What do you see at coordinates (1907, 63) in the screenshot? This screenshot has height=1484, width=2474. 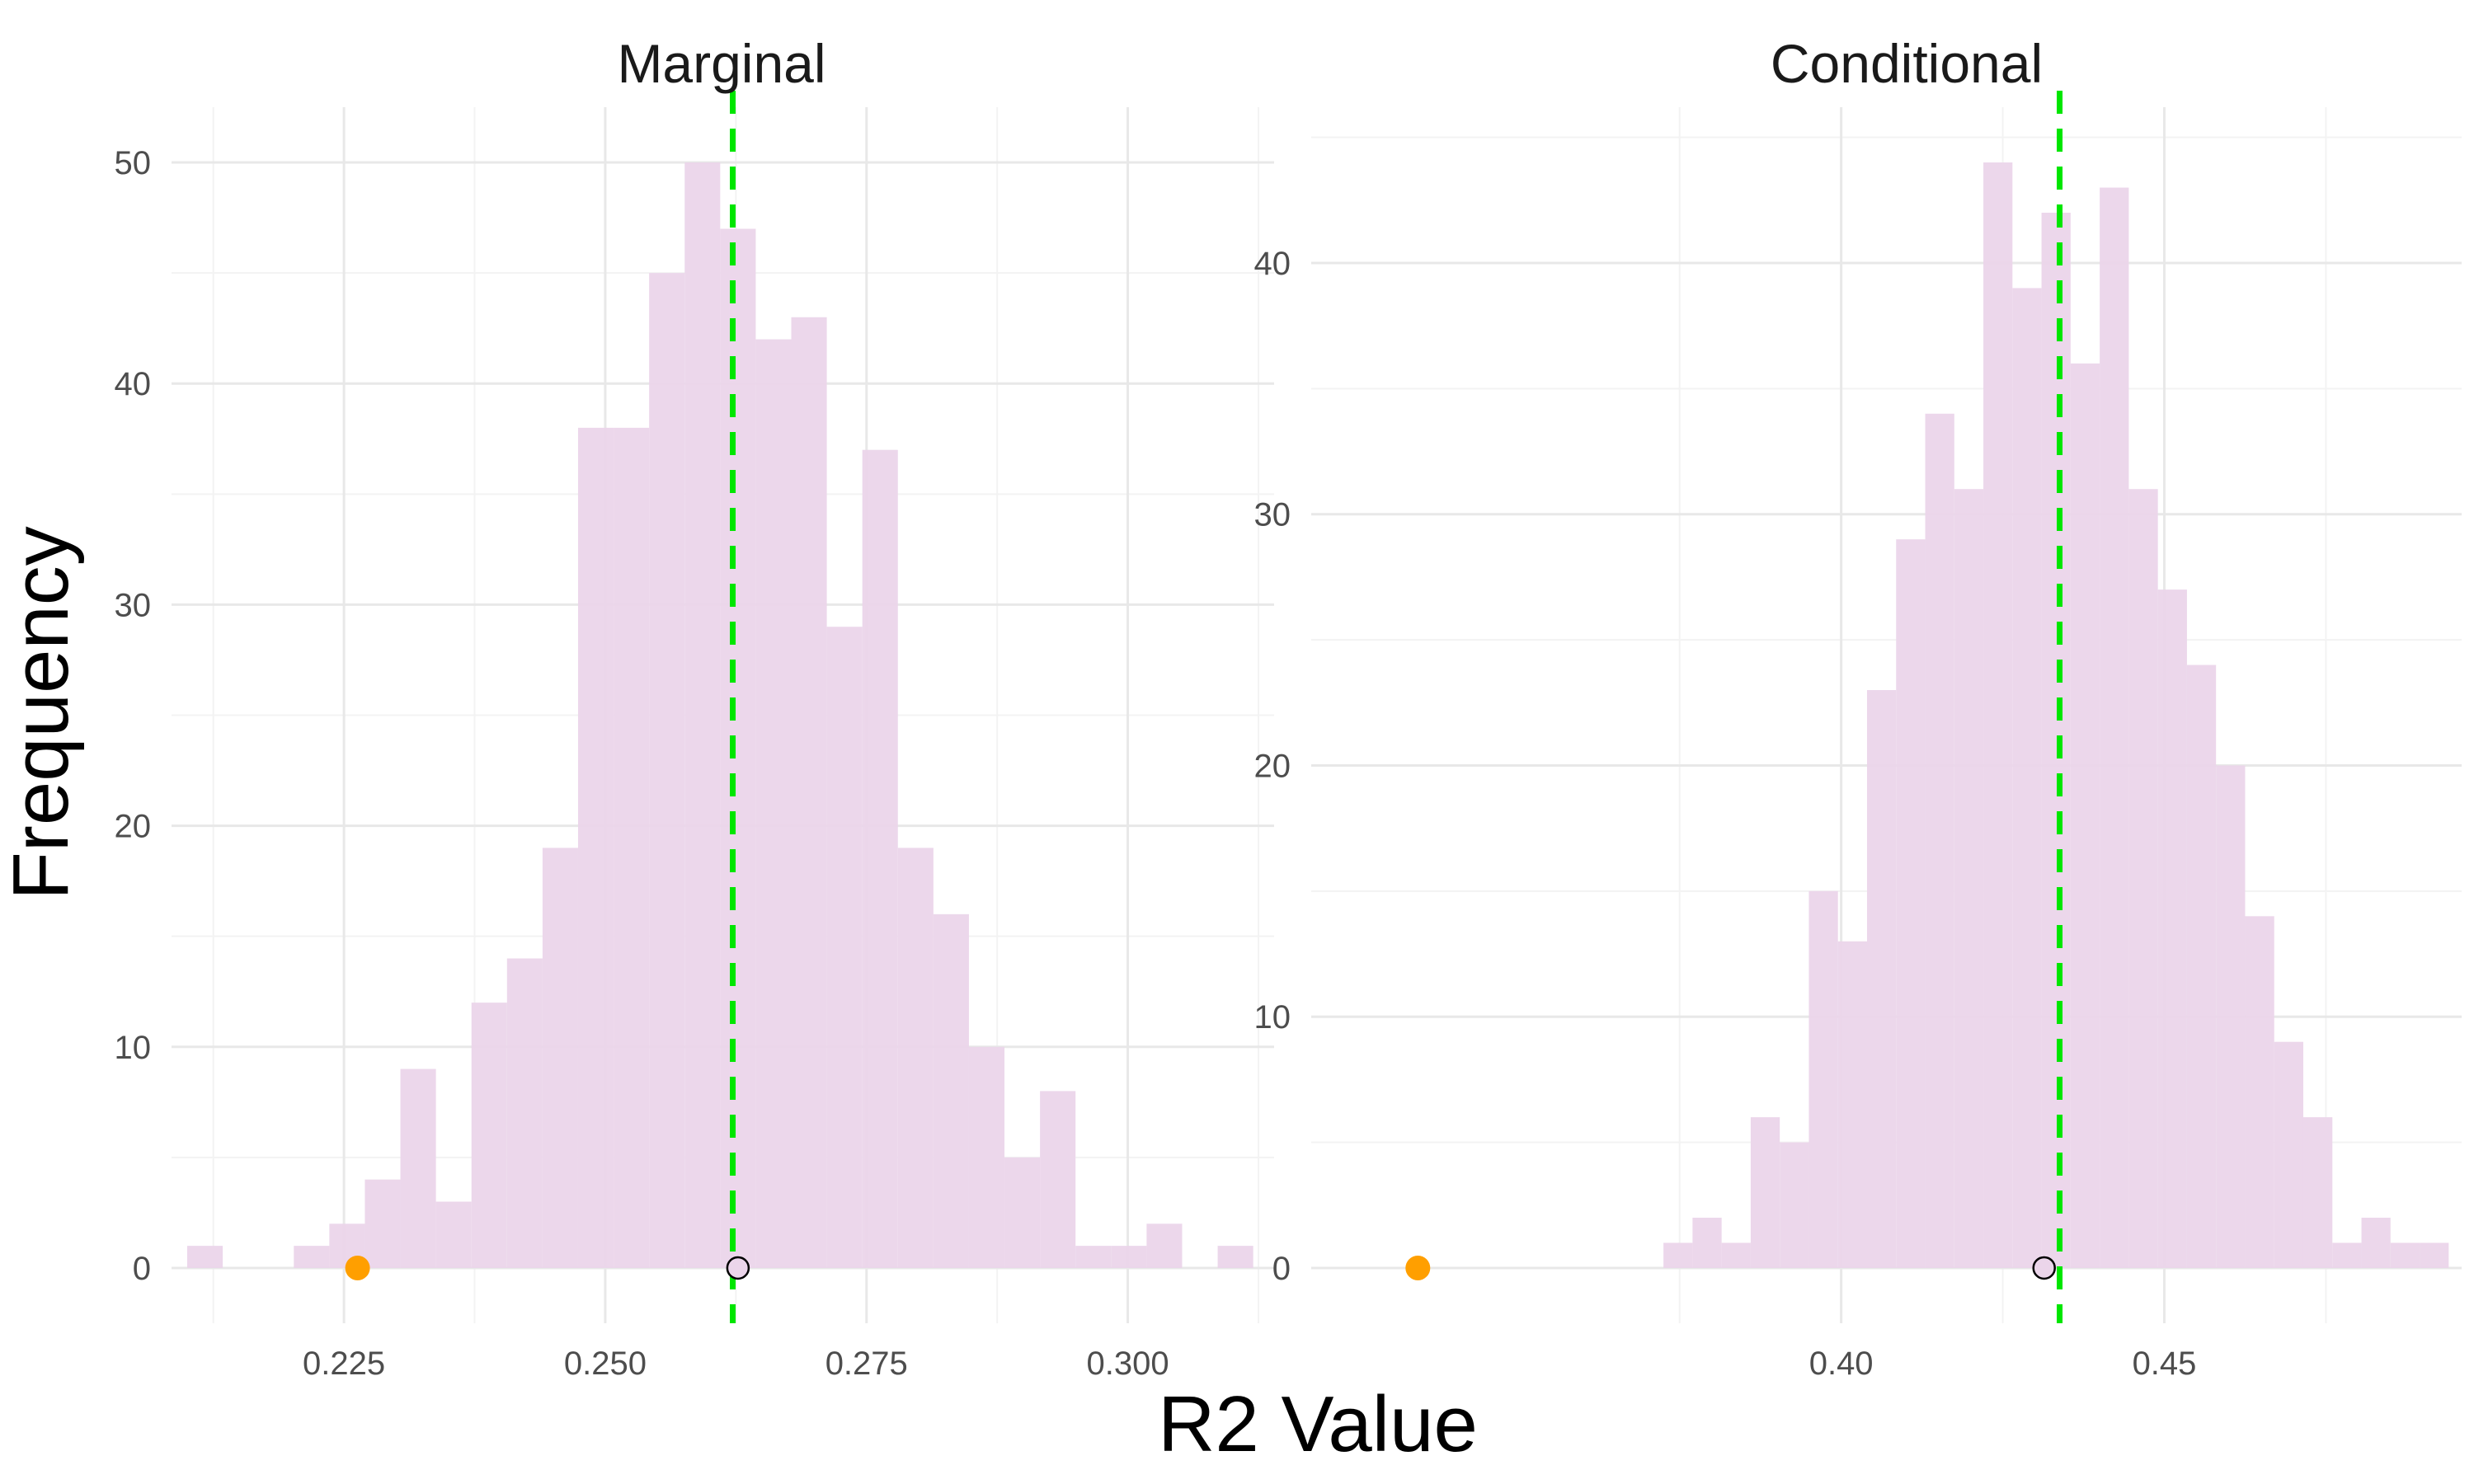 I see `panel-title: Conditional` at bounding box center [1907, 63].